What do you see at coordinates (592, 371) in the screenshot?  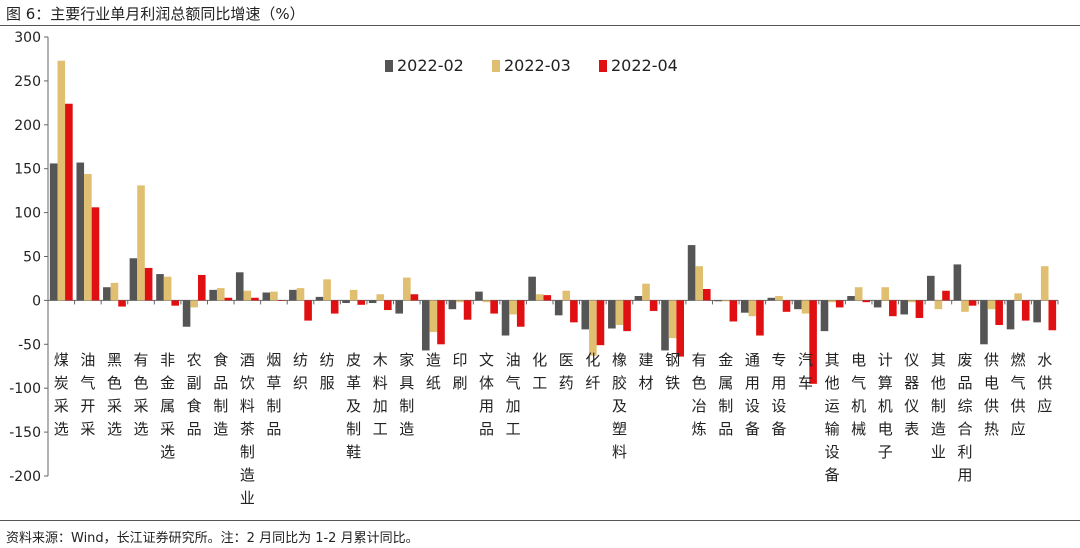 I see `category-label: 化纤` at bounding box center [592, 371].